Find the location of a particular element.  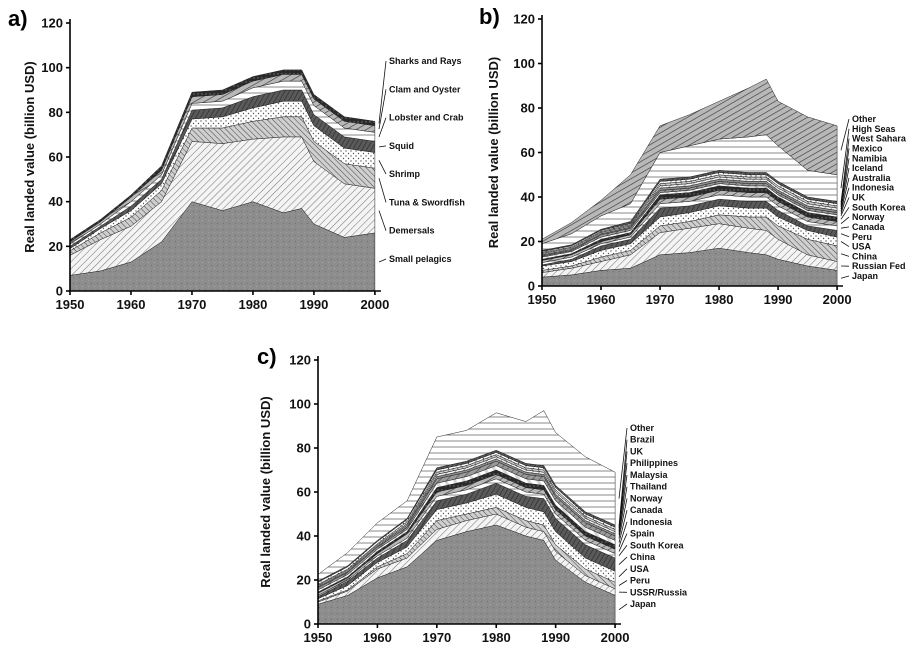

series-label-australia: Australia is located at coordinates (872, 178).